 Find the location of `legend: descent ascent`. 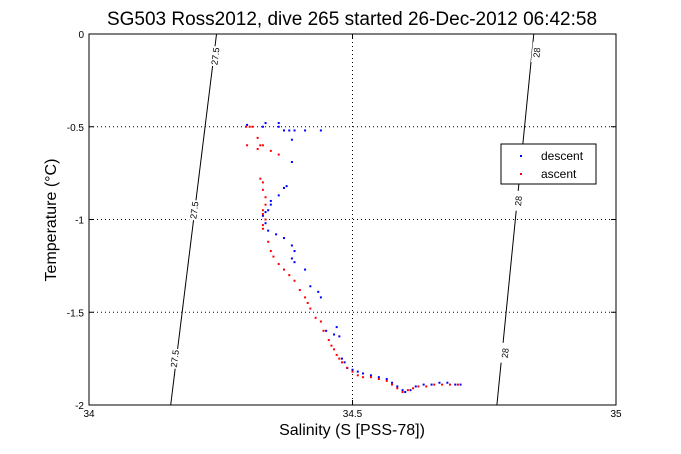

legend: descent ascent is located at coordinates (548, 164).